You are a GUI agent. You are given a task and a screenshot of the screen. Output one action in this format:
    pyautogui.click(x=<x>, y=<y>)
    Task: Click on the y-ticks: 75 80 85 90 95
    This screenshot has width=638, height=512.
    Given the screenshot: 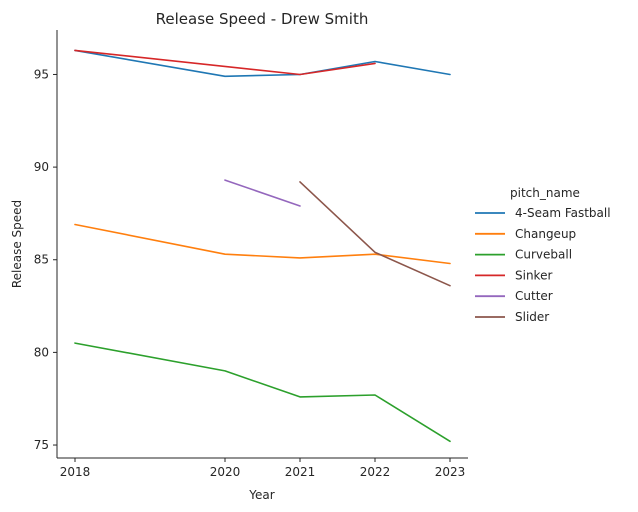 What is the action you would take?
    pyautogui.click(x=45, y=259)
    